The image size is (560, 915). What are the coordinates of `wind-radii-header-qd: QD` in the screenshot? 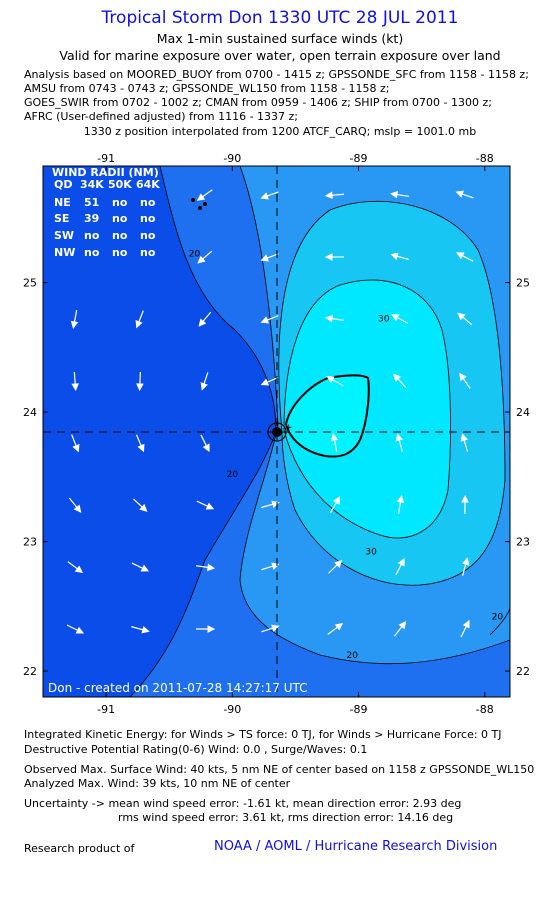 It's located at (63, 184).